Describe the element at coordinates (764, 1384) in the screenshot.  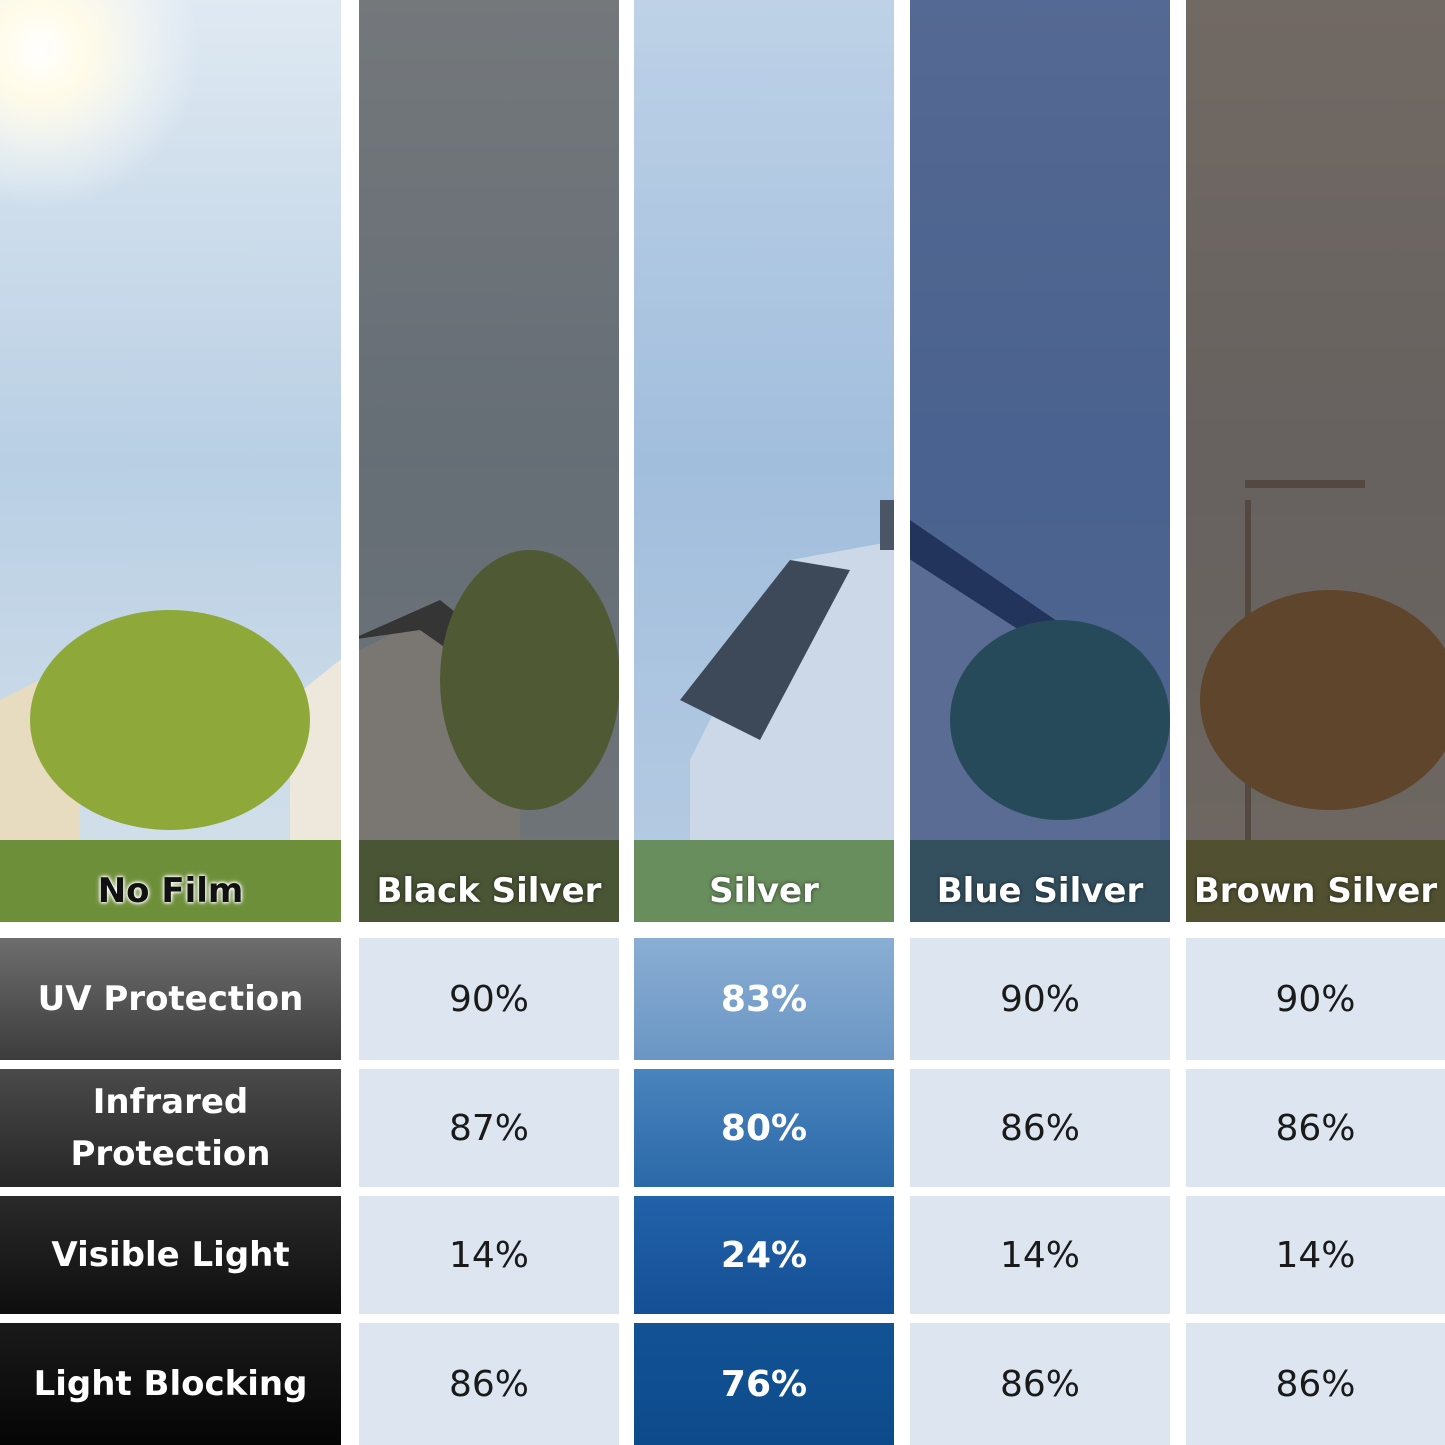
I see `value-cell: 76%` at that location.